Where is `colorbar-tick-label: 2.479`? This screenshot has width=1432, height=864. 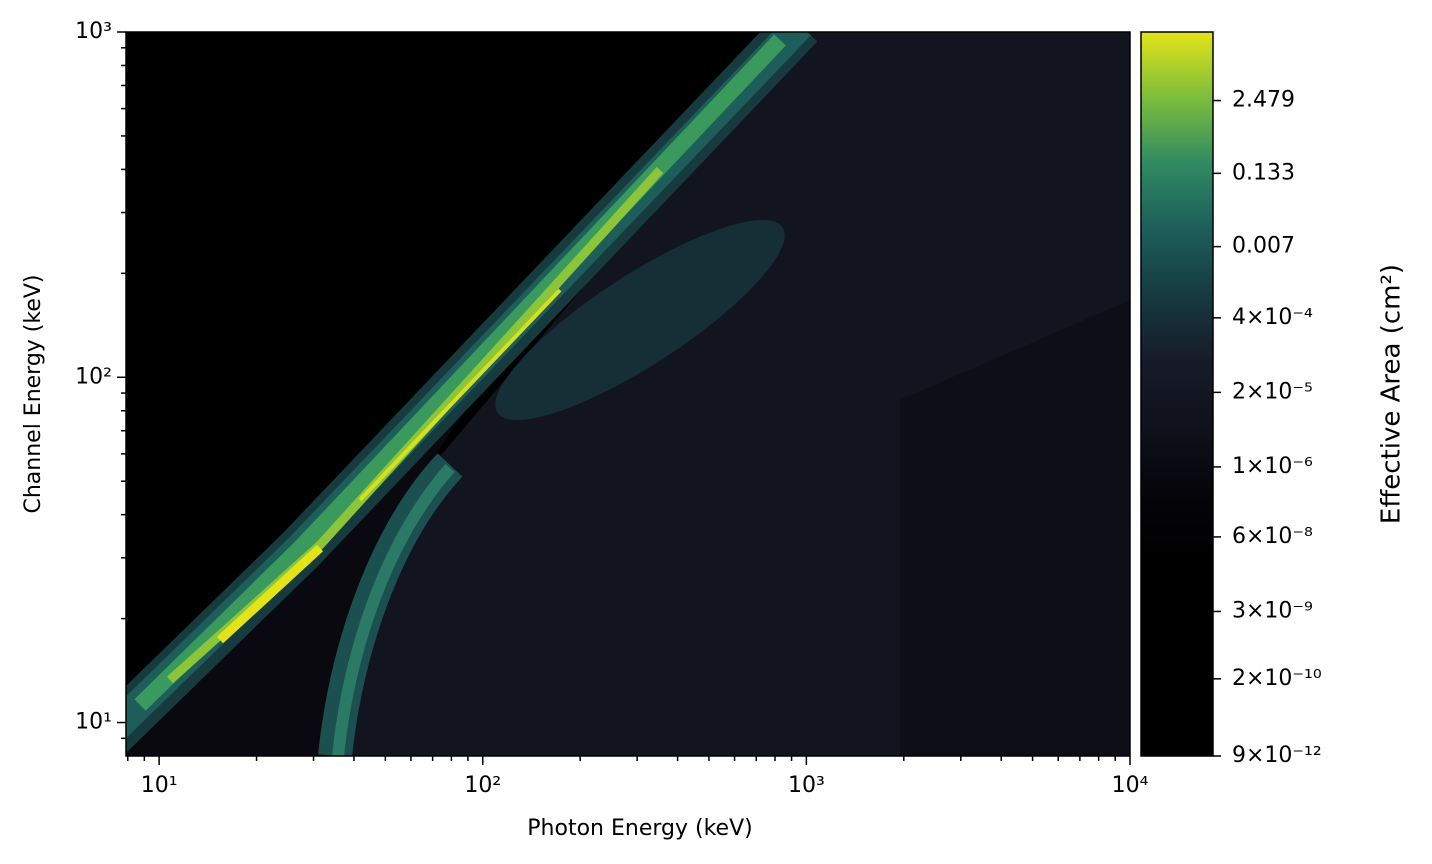 colorbar-tick-label: 2.479 is located at coordinates (1263, 100).